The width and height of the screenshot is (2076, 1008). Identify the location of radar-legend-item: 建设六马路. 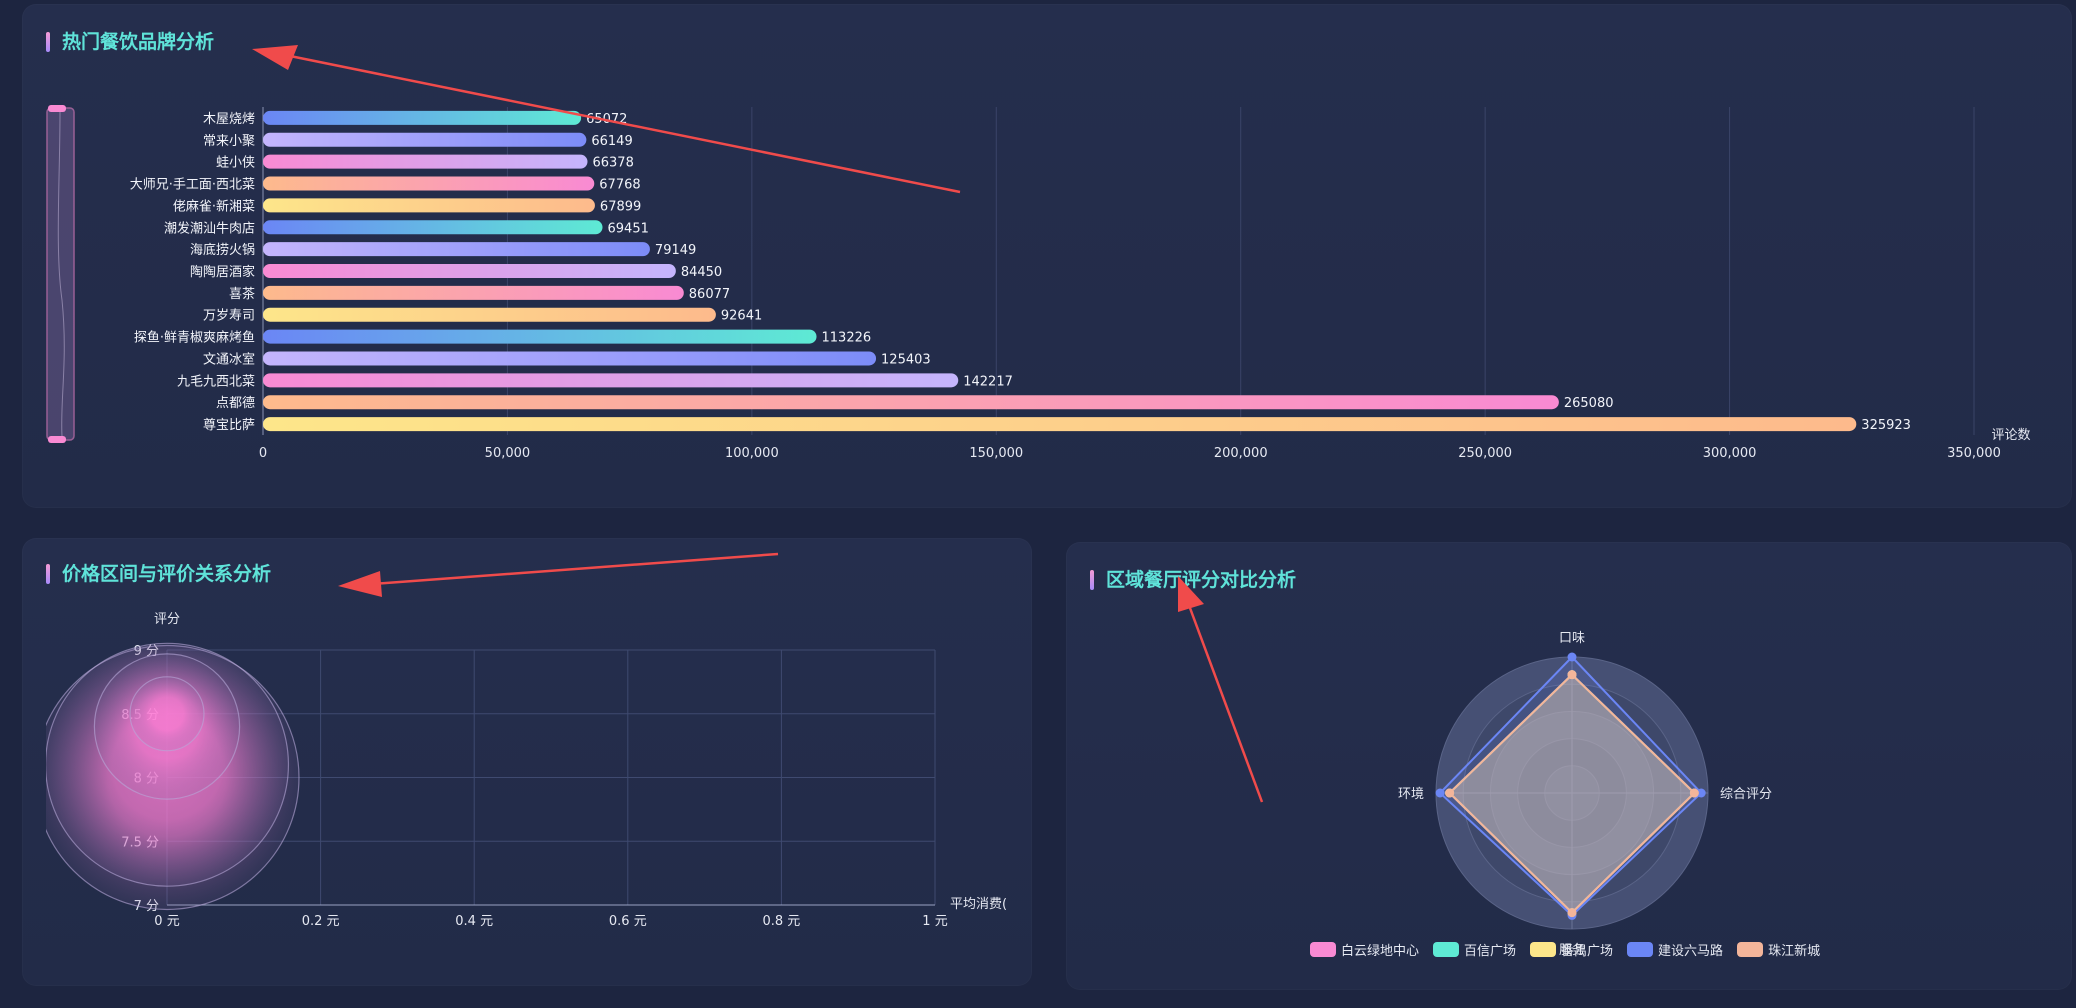
(1675, 949).